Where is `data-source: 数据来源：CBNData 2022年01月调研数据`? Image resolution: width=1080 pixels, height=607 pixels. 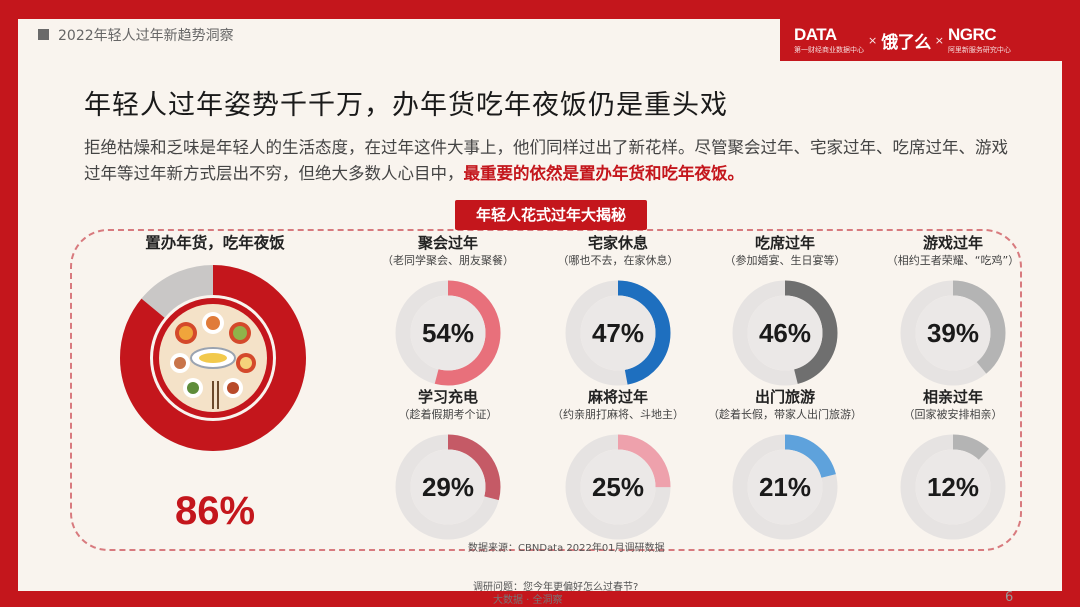 data-source: 数据来源：CBNData 2022年01月调研数据 is located at coordinates (566, 548).